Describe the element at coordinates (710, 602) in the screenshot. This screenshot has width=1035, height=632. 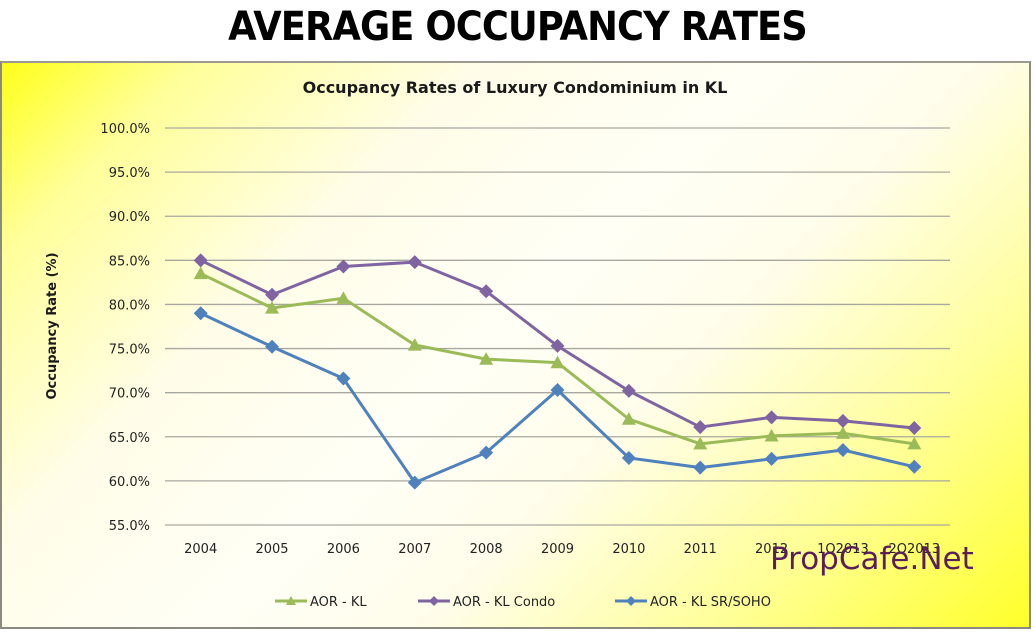
I see `legend-label-aor-kl-sr-soho: AOR - KL SR/SOHO` at that location.